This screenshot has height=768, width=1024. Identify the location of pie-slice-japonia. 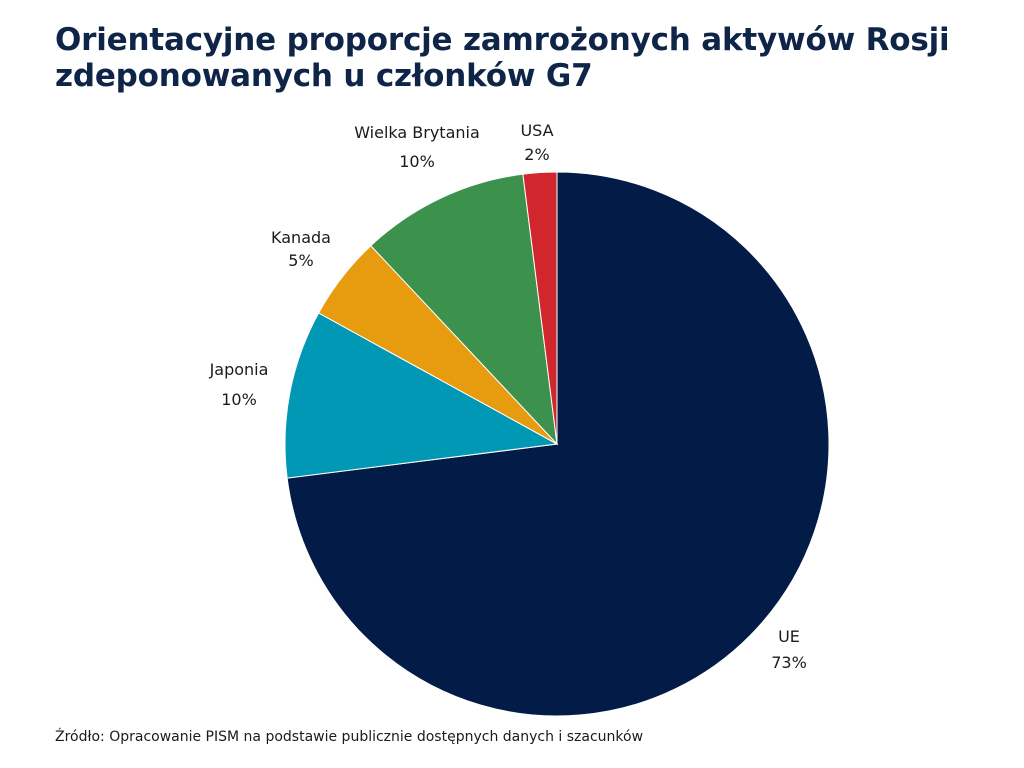
(421, 395).